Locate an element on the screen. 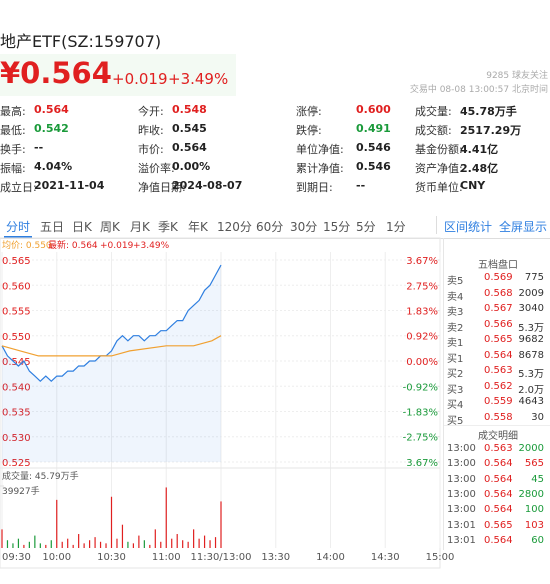 The width and height of the screenshot is (550, 584). tab: 15分 is located at coordinates (337, 227).